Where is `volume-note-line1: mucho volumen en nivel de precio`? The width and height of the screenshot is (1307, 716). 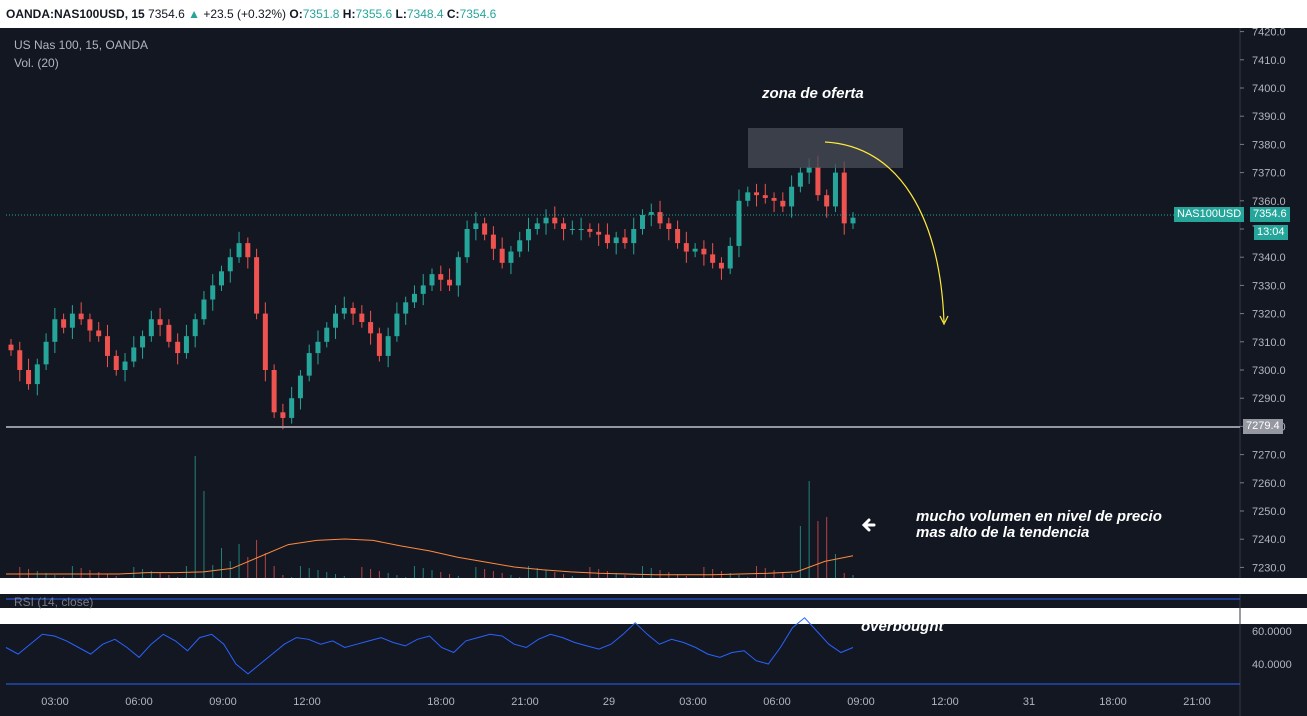
volume-note-line1: mucho volumen en nivel de precio is located at coordinates (1039, 516).